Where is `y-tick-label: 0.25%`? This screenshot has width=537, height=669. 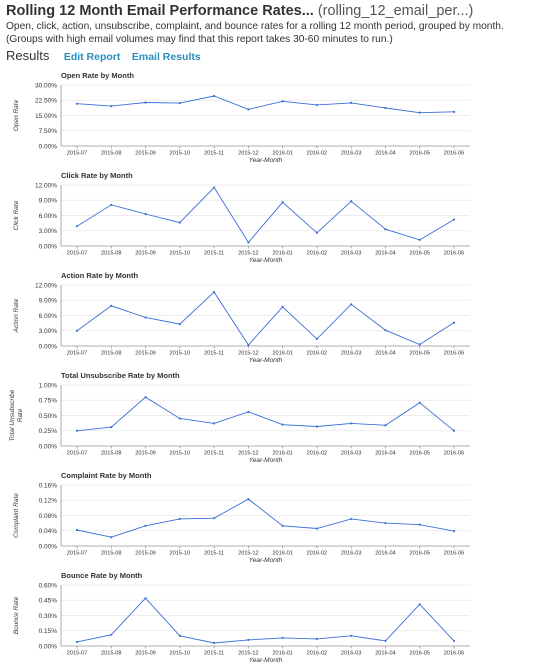 y-tick-label: 0.25% is located at coordinates (48, 431).